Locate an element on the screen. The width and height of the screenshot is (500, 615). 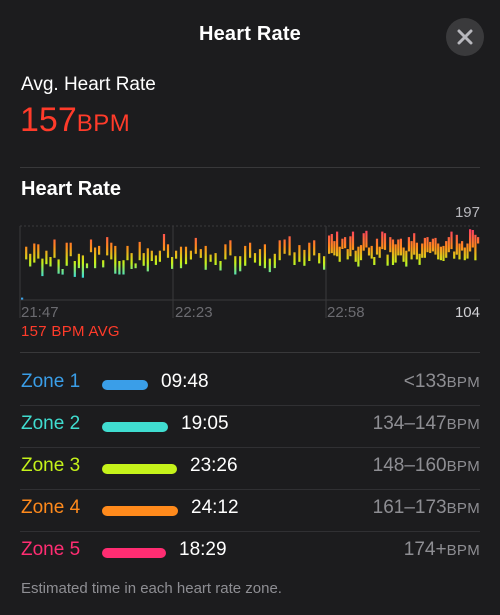
heart-rate-chart is located at coordinates (249, 271).